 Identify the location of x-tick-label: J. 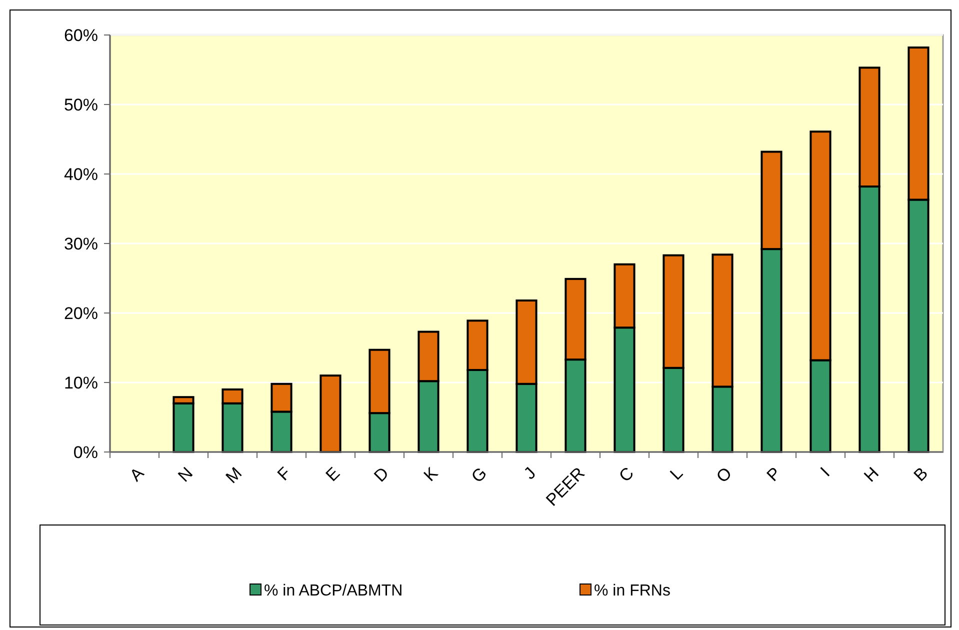
(530, 474).